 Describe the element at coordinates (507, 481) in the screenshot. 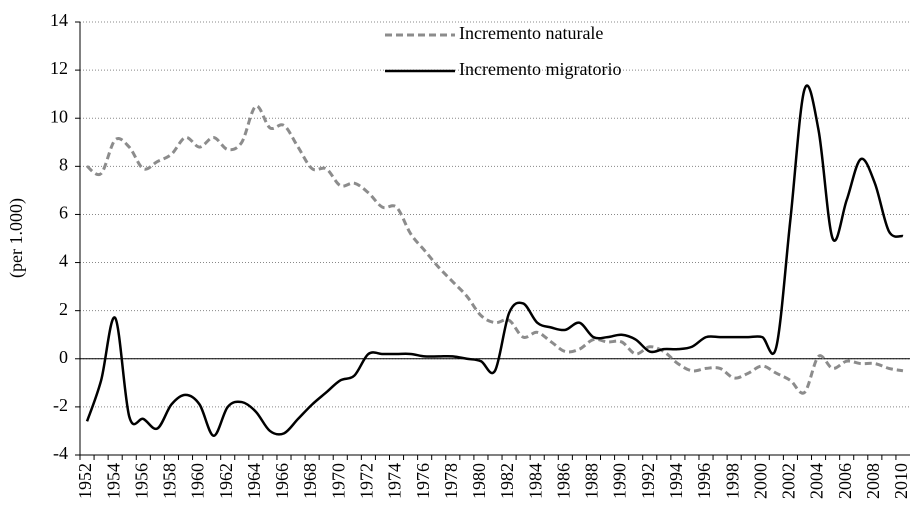

I see `x-tick-label: 1982` at that location.